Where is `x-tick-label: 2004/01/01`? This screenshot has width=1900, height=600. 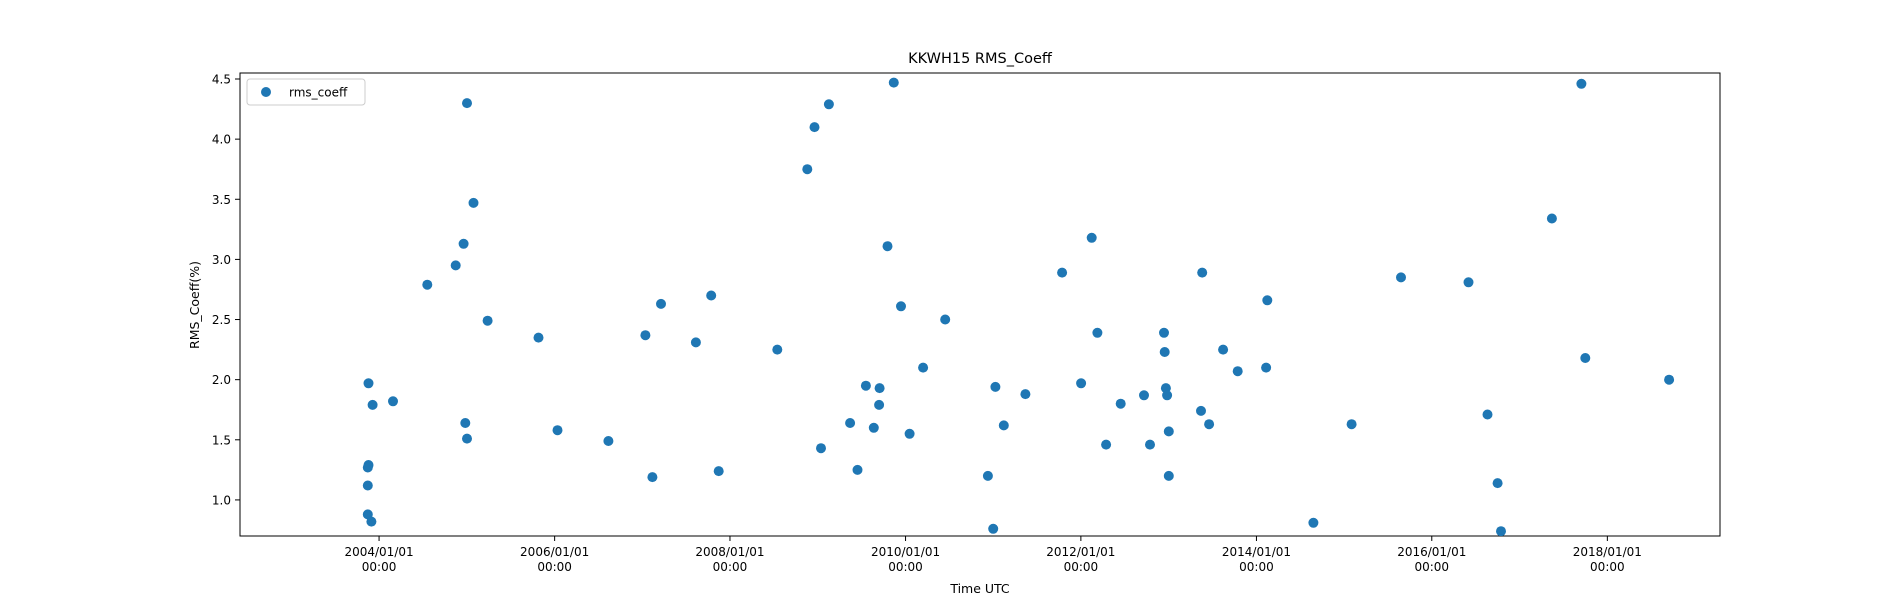
x-tick-label: 2004/01/01 is located at coordinates (378, 552).